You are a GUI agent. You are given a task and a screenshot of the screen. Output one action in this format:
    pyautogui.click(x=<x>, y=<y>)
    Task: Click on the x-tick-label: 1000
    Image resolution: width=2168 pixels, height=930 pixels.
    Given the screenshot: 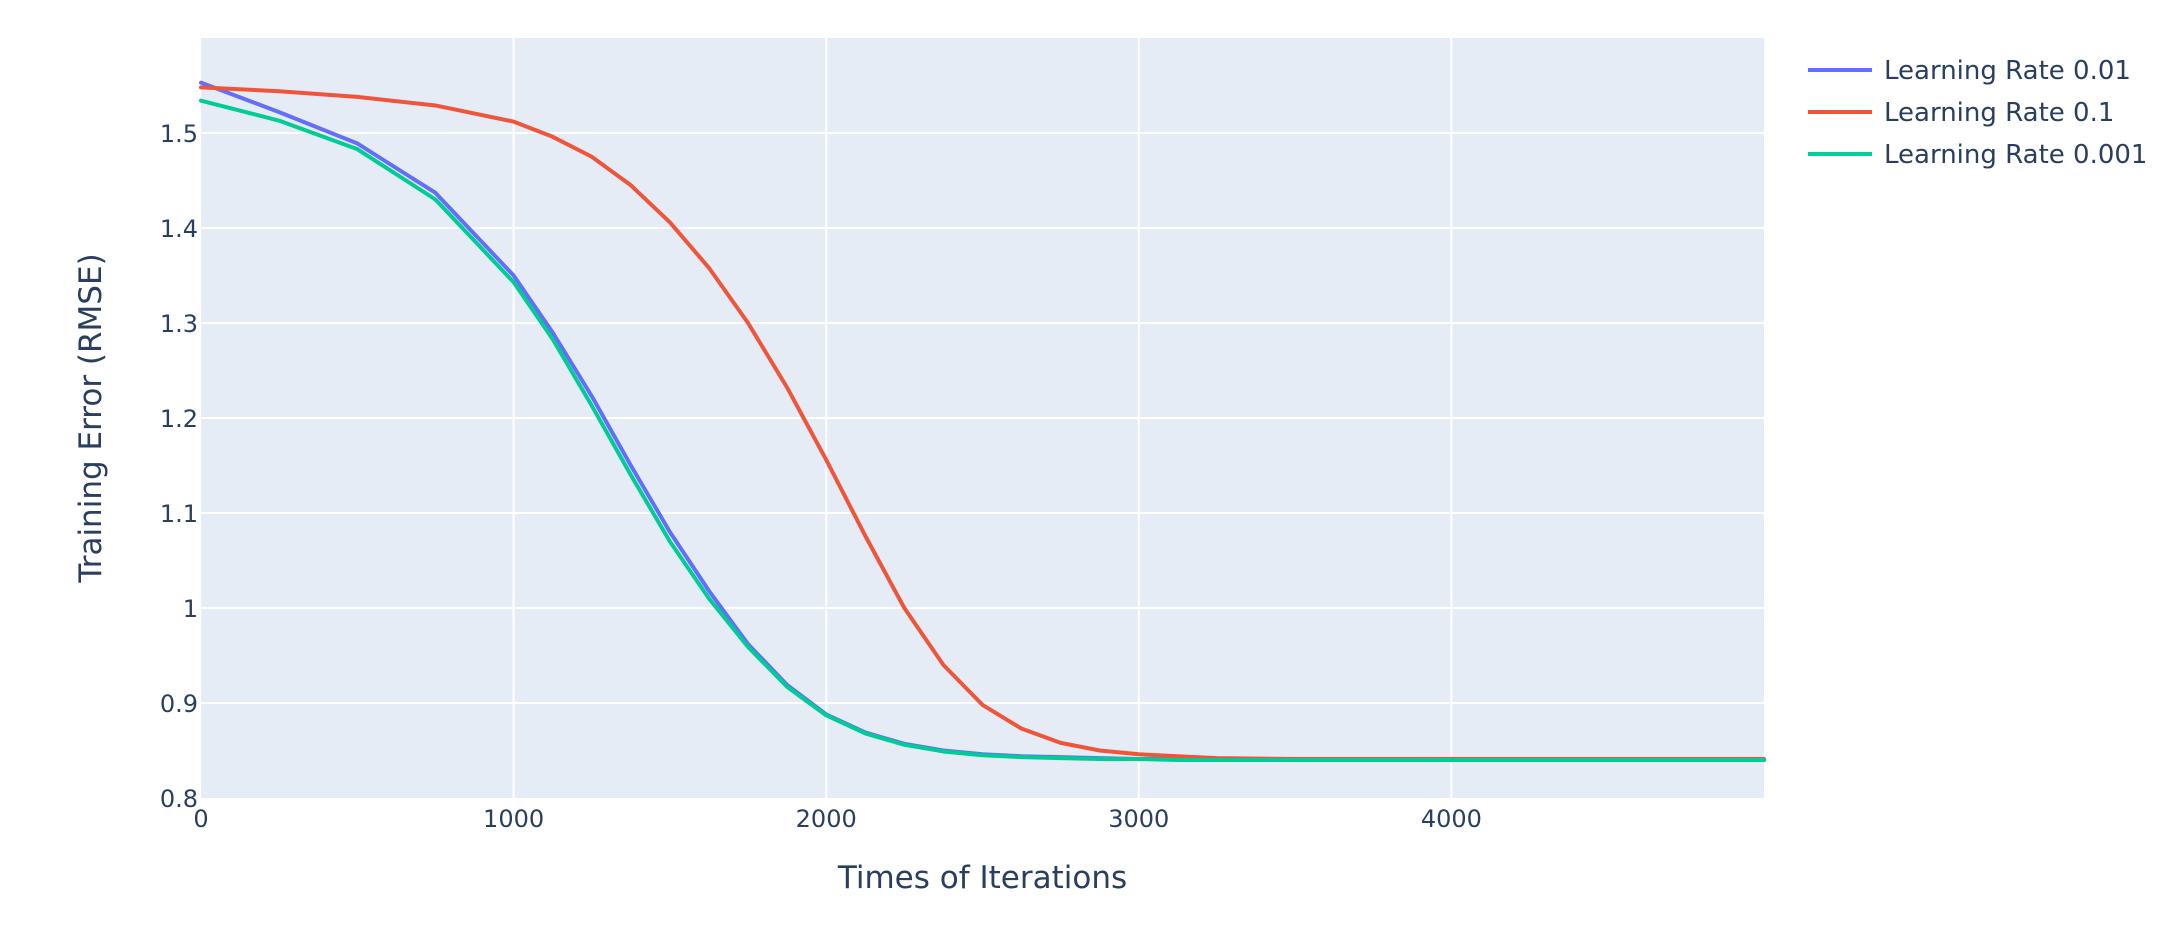 What is the action you would take?
    pyautogui.click(x=513, y=819)
    